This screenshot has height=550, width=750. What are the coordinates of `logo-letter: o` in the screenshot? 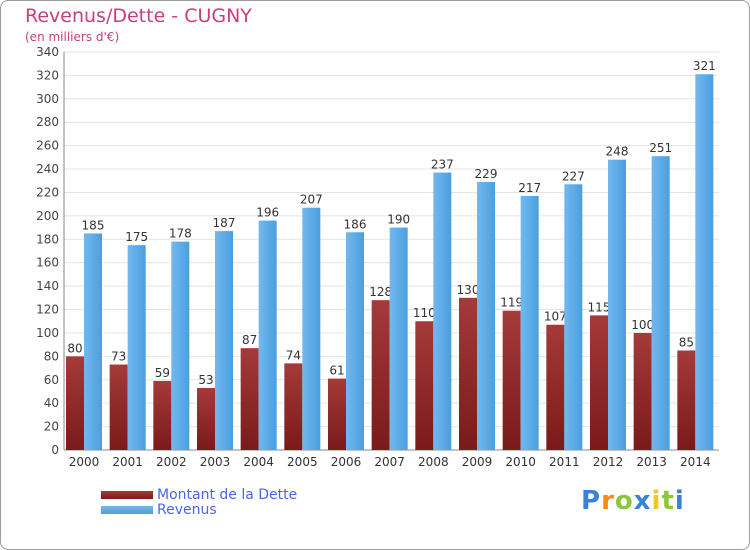 It's located at (624, 501).